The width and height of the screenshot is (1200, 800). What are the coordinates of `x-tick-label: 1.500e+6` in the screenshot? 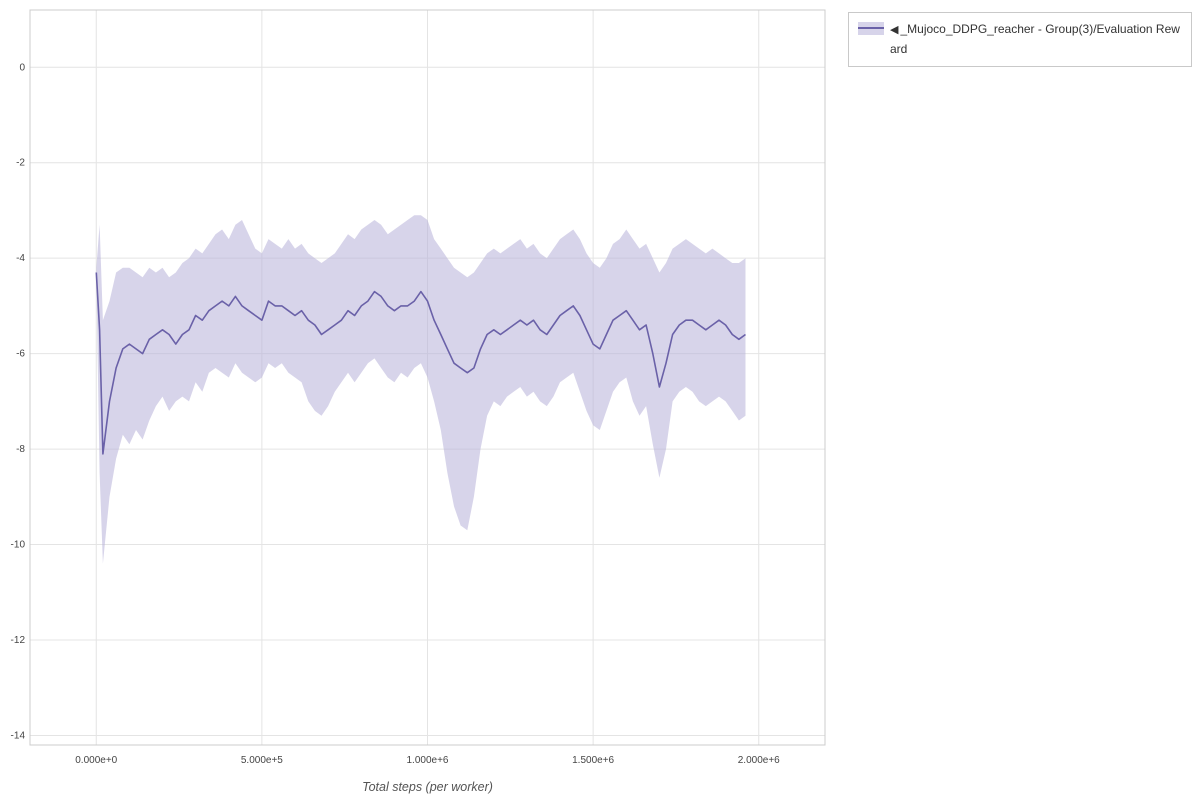 It's located at (593, 760).